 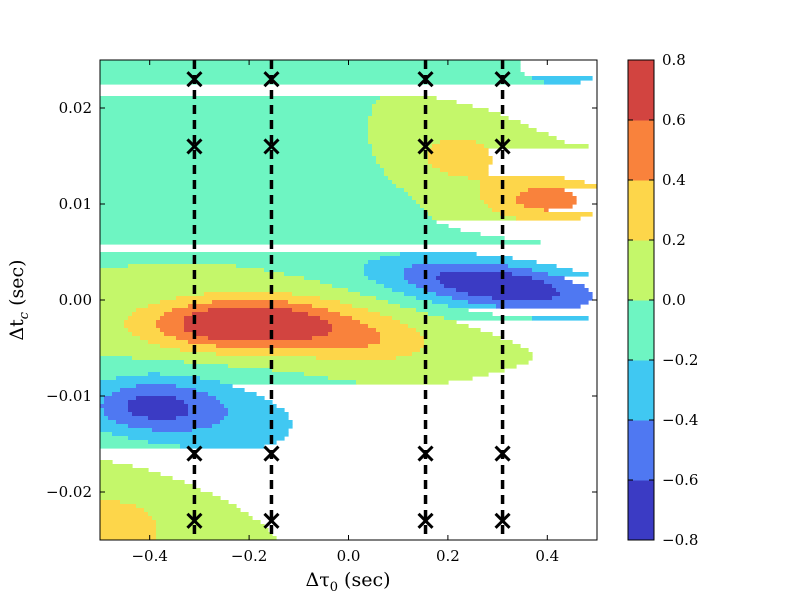 What do you see at coordinates (547, 556) in the screenshot?
I see `x-tick-label: 0.4` at bounding box center [547, 556].